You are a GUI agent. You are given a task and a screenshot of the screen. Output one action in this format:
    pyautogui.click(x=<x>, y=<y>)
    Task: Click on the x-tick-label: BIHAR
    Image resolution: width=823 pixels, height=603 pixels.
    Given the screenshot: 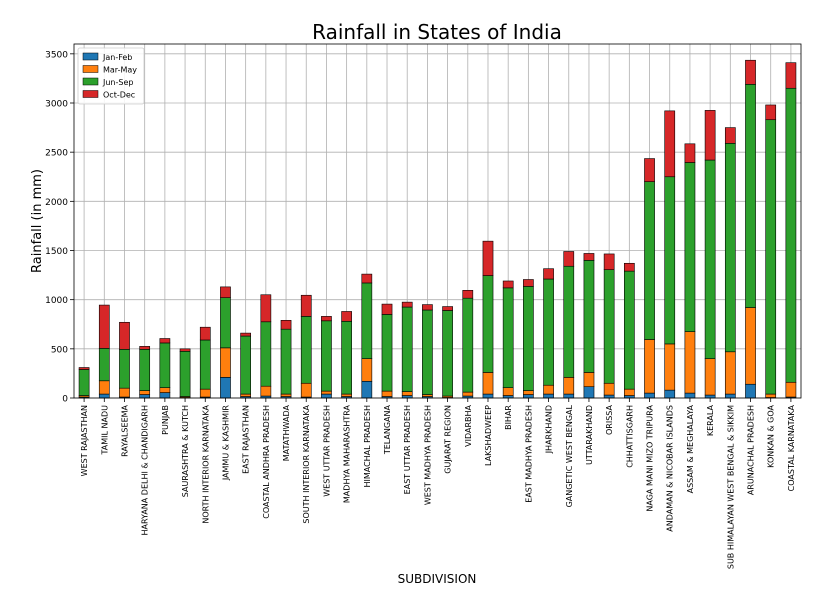 What is the action you would take?
    pyautogui.click(x=508, y=417)
    